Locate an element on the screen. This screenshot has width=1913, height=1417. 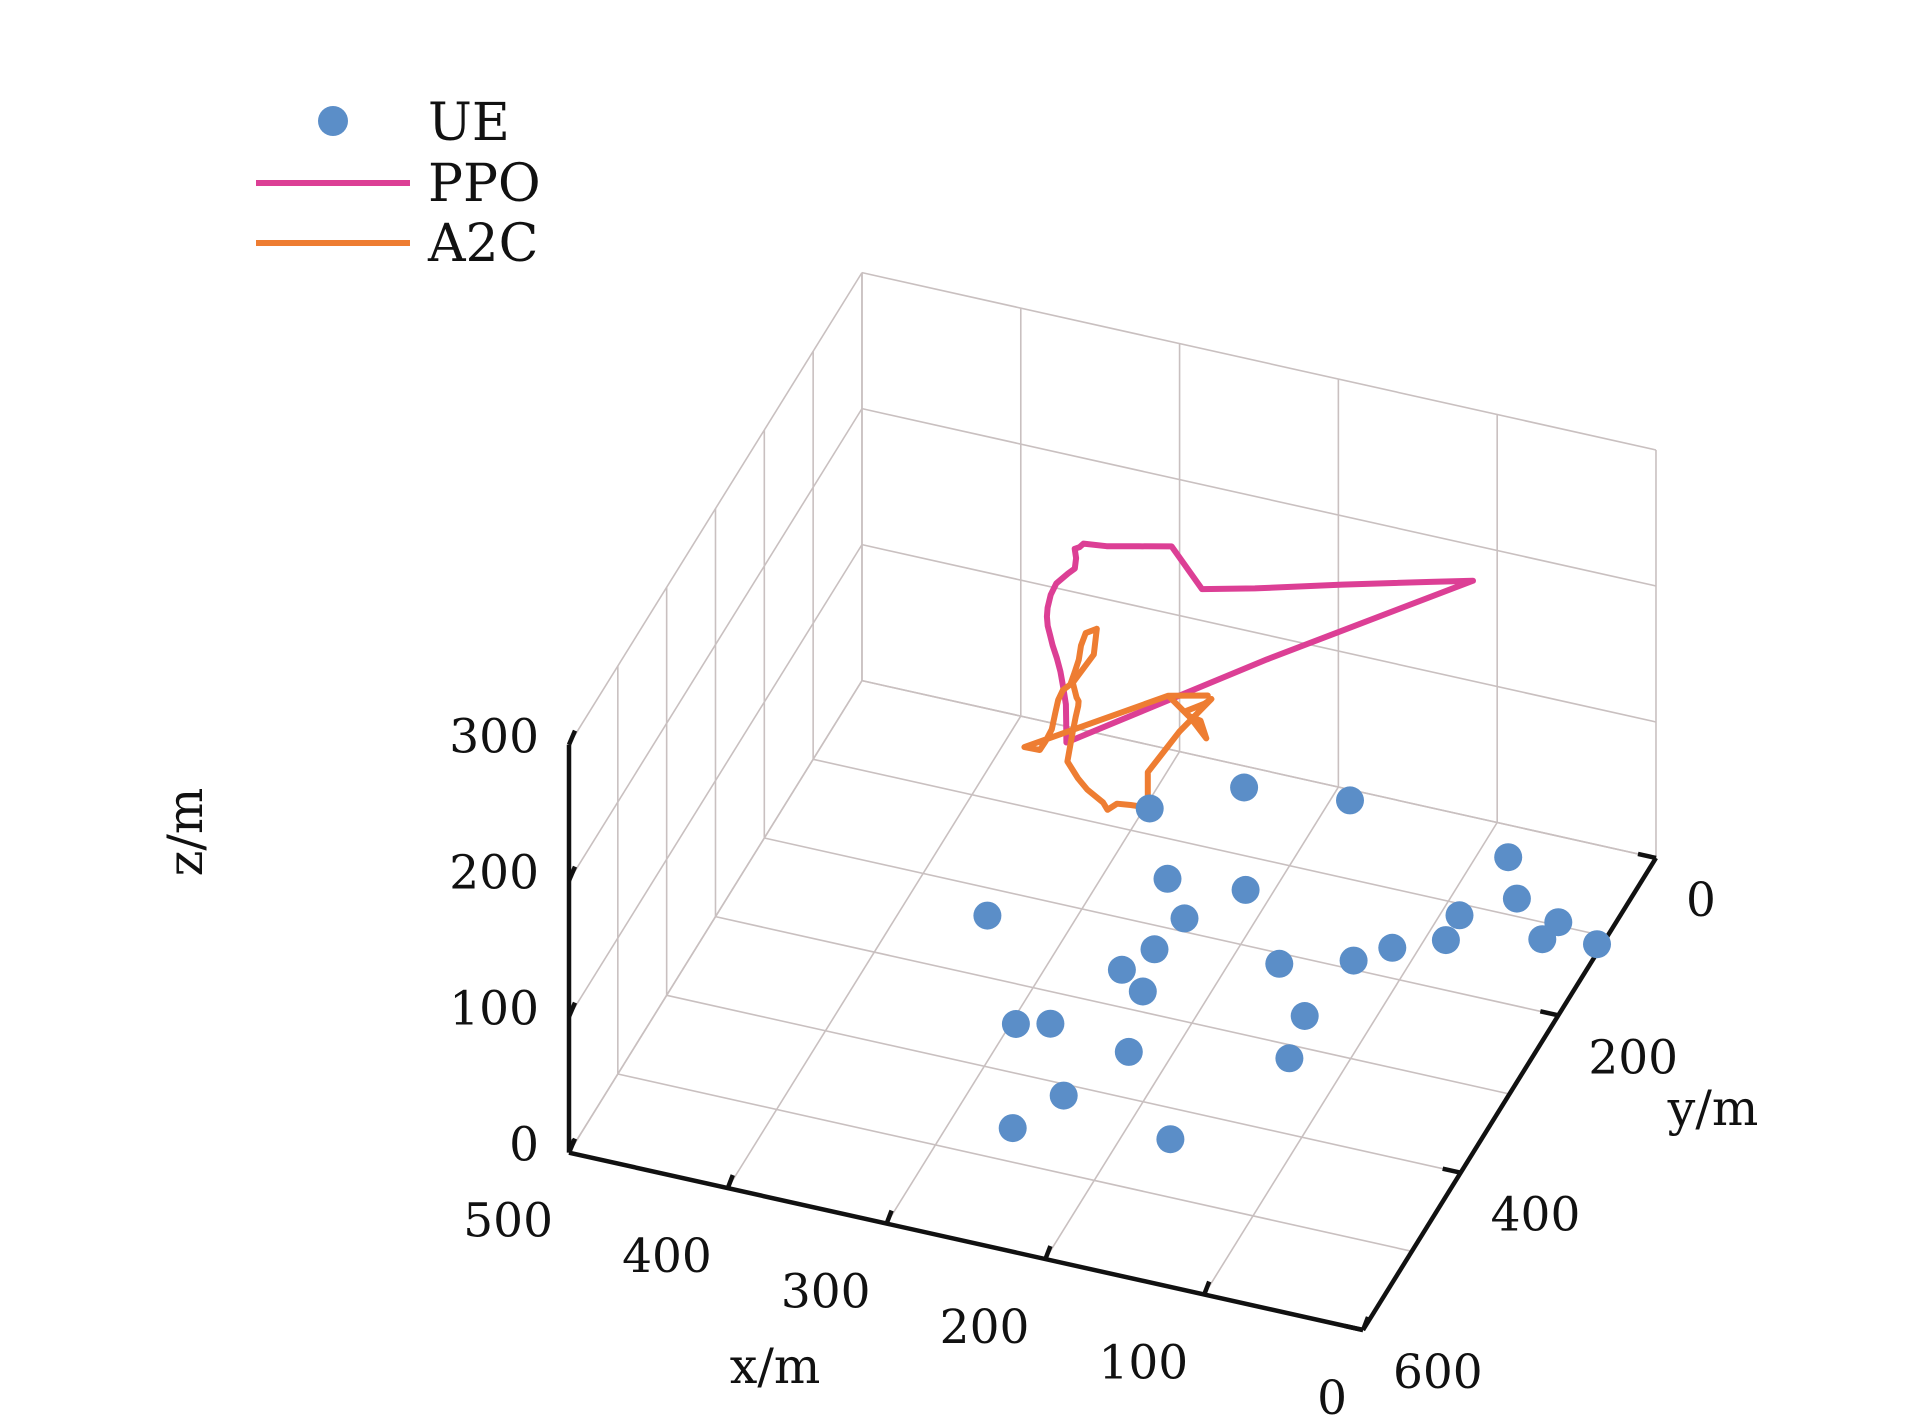
y-axis-line is located at coordinates (1509, 1094).